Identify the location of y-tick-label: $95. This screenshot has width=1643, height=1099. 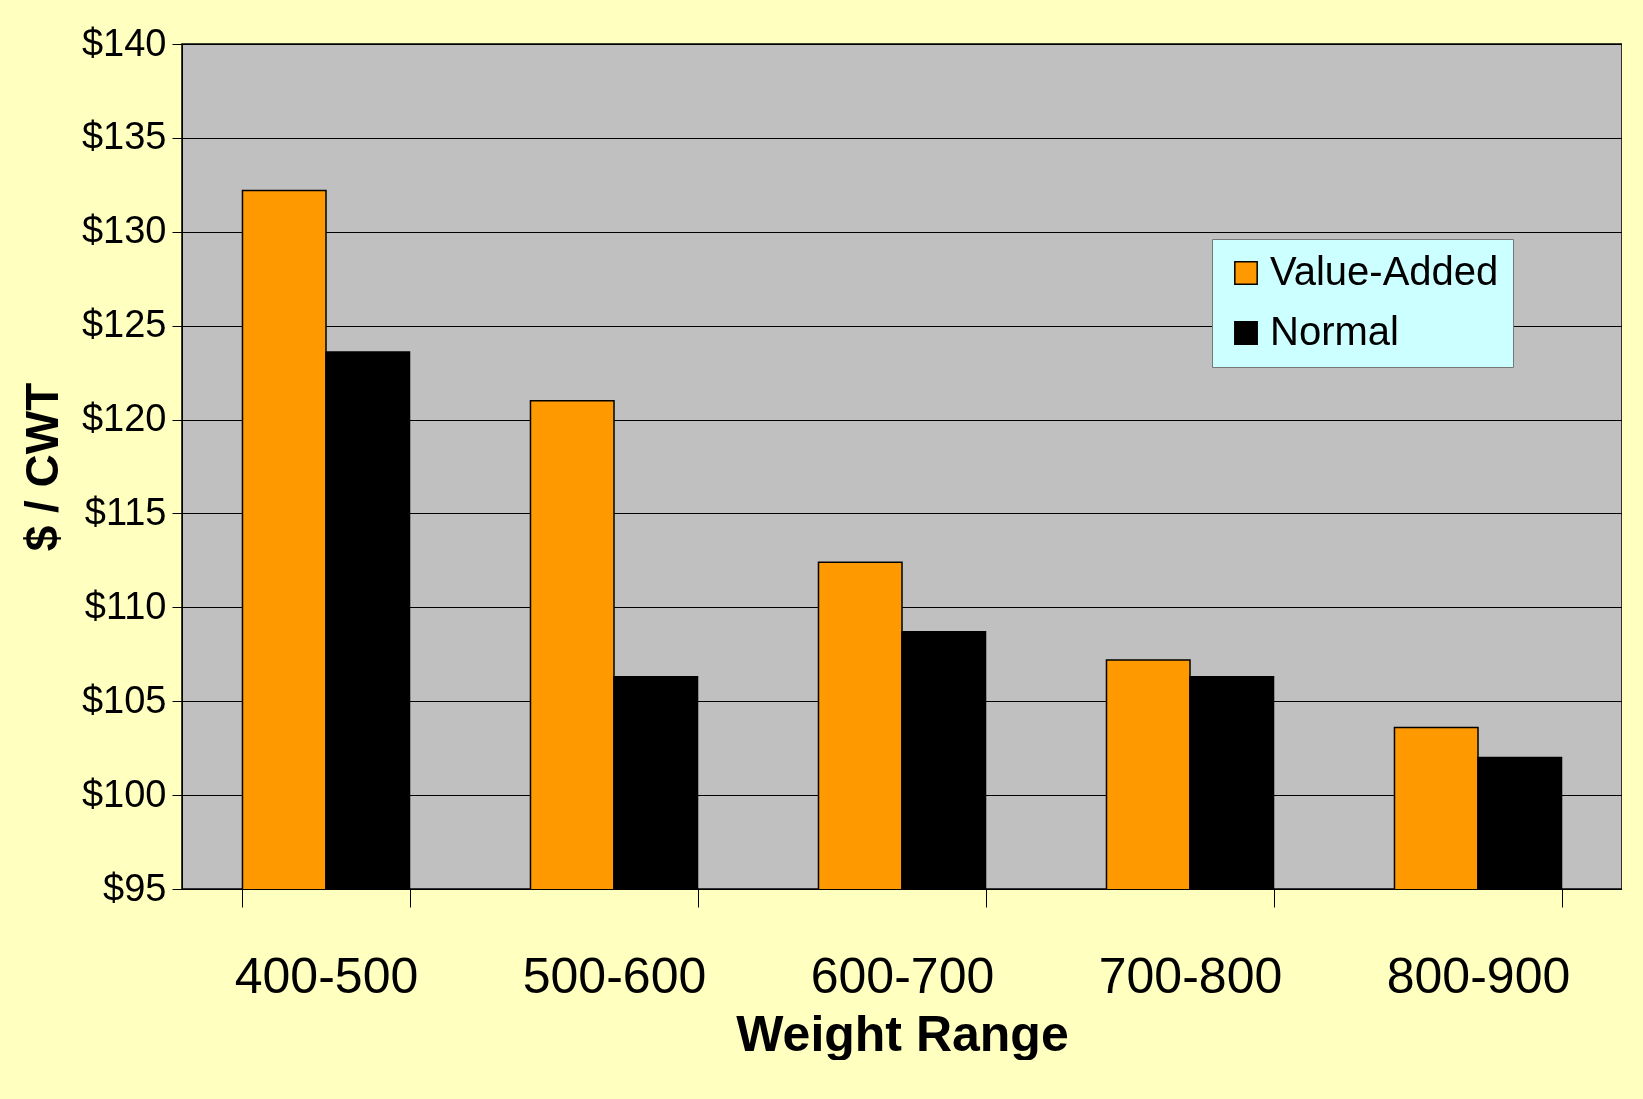
(135, 887).